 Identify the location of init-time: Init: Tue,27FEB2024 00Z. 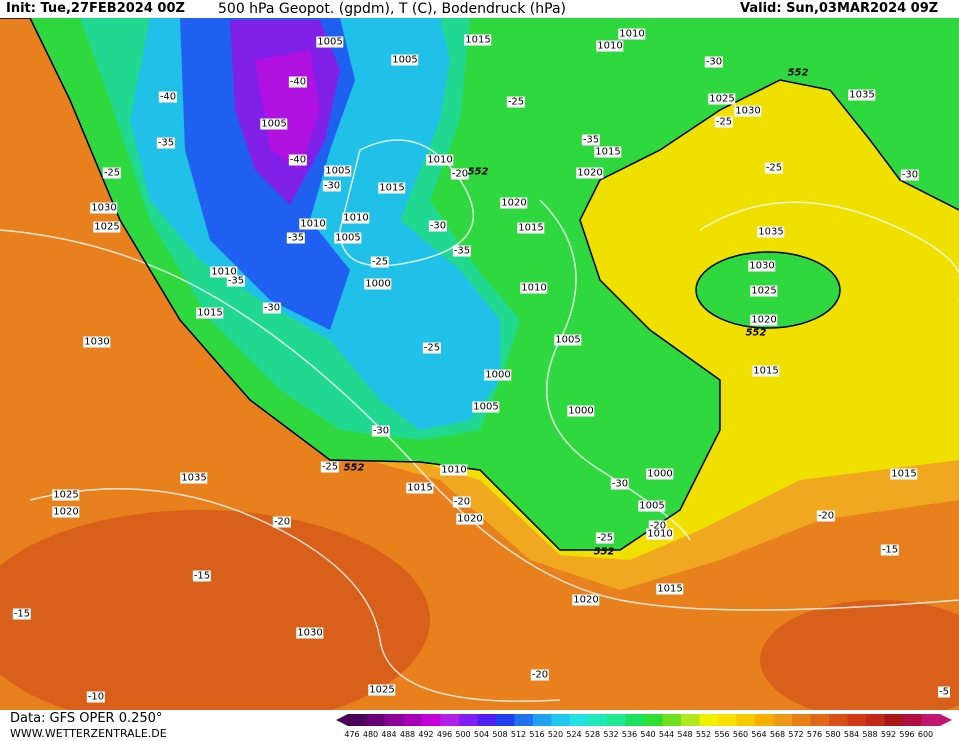
(95, 8).